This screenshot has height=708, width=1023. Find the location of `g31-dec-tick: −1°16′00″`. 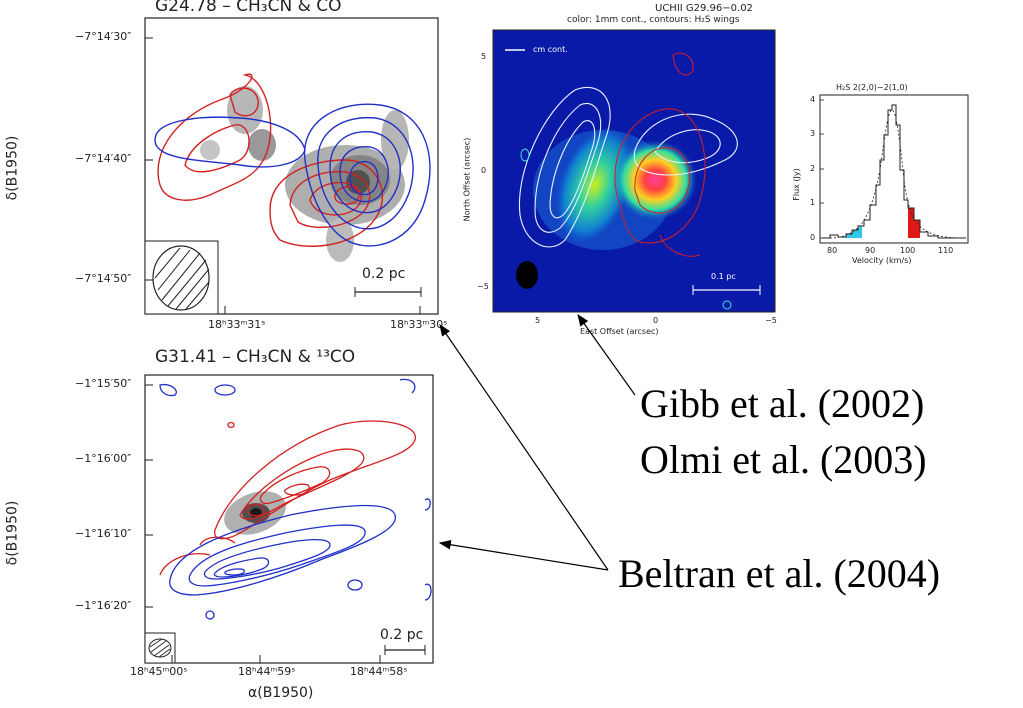

g31-dec-tick: −1°16′00″ is located at coordinates (103, 458).